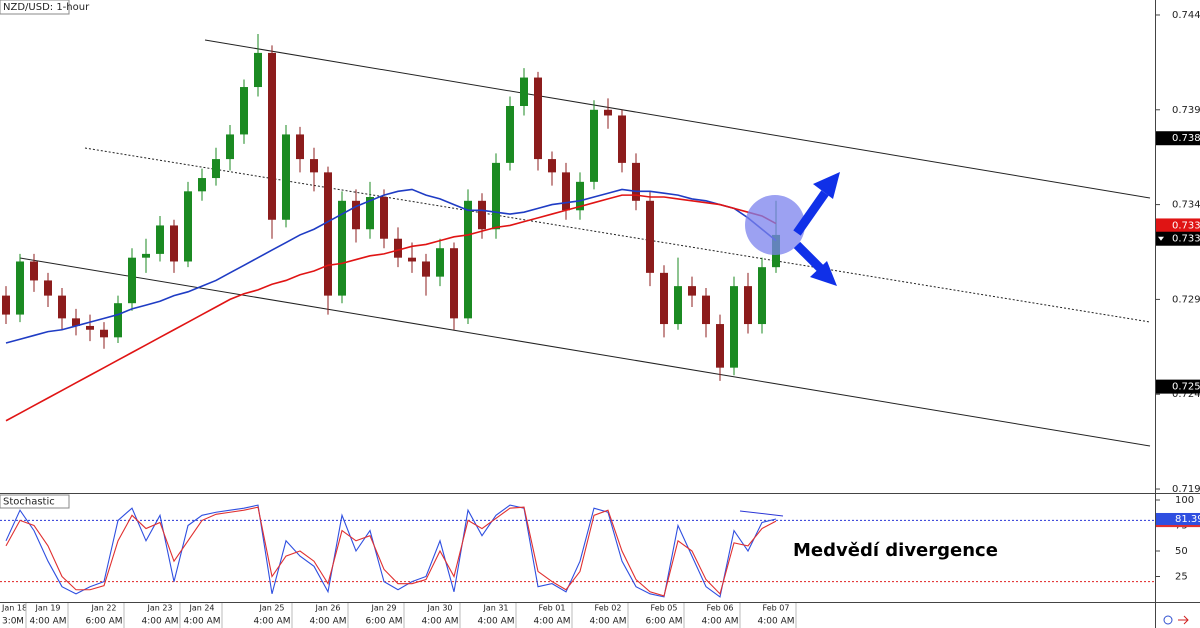 The width and height of the screenshot is (1200, 628). Describe the element at coordinates (1187, 519) in the screenshot. I see `stoch-tag-label: 81.39` at that location.